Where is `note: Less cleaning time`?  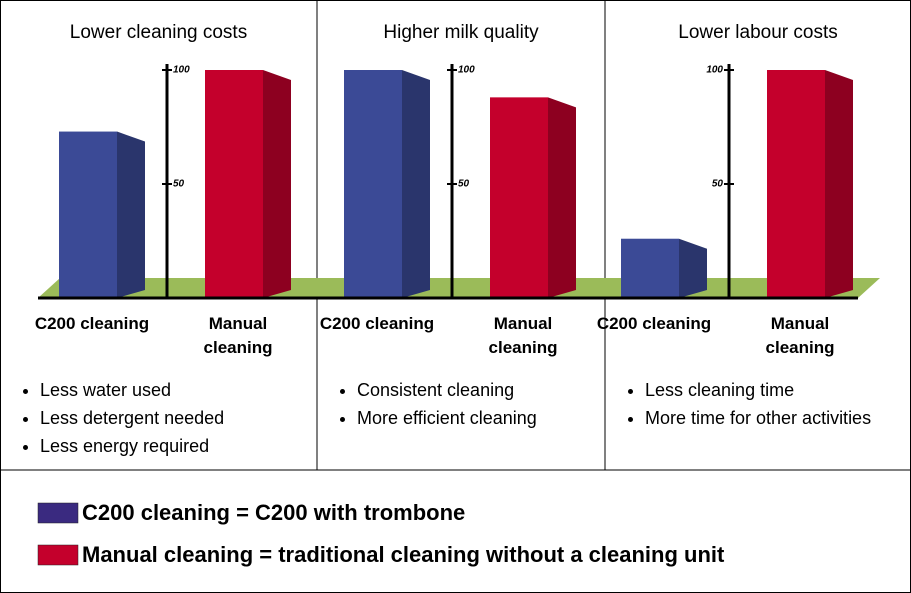 note: Less cleaning time is located at coordinates (778, 390).